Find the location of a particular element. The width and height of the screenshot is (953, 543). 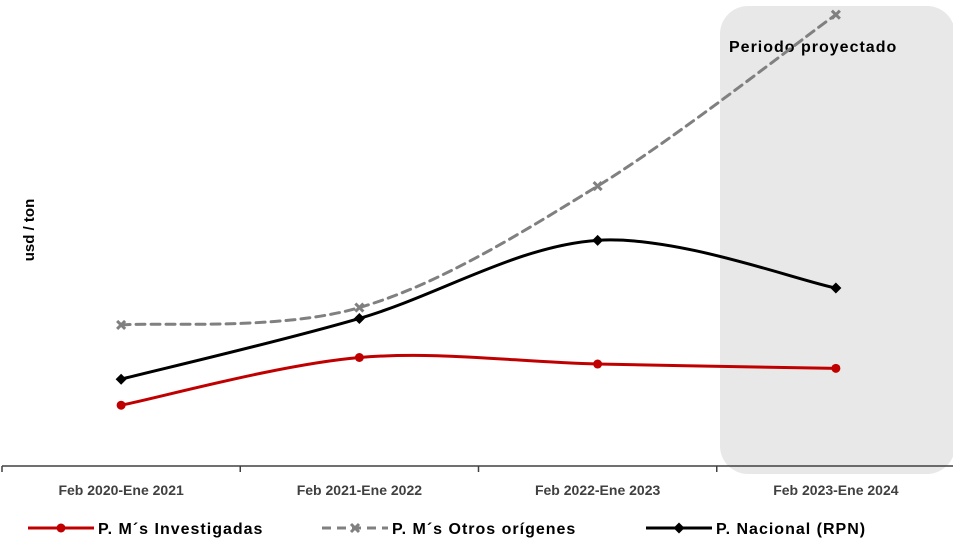

x-tick-label: Feb 2022-Ene 2023 is located at coordinates (598, 490).